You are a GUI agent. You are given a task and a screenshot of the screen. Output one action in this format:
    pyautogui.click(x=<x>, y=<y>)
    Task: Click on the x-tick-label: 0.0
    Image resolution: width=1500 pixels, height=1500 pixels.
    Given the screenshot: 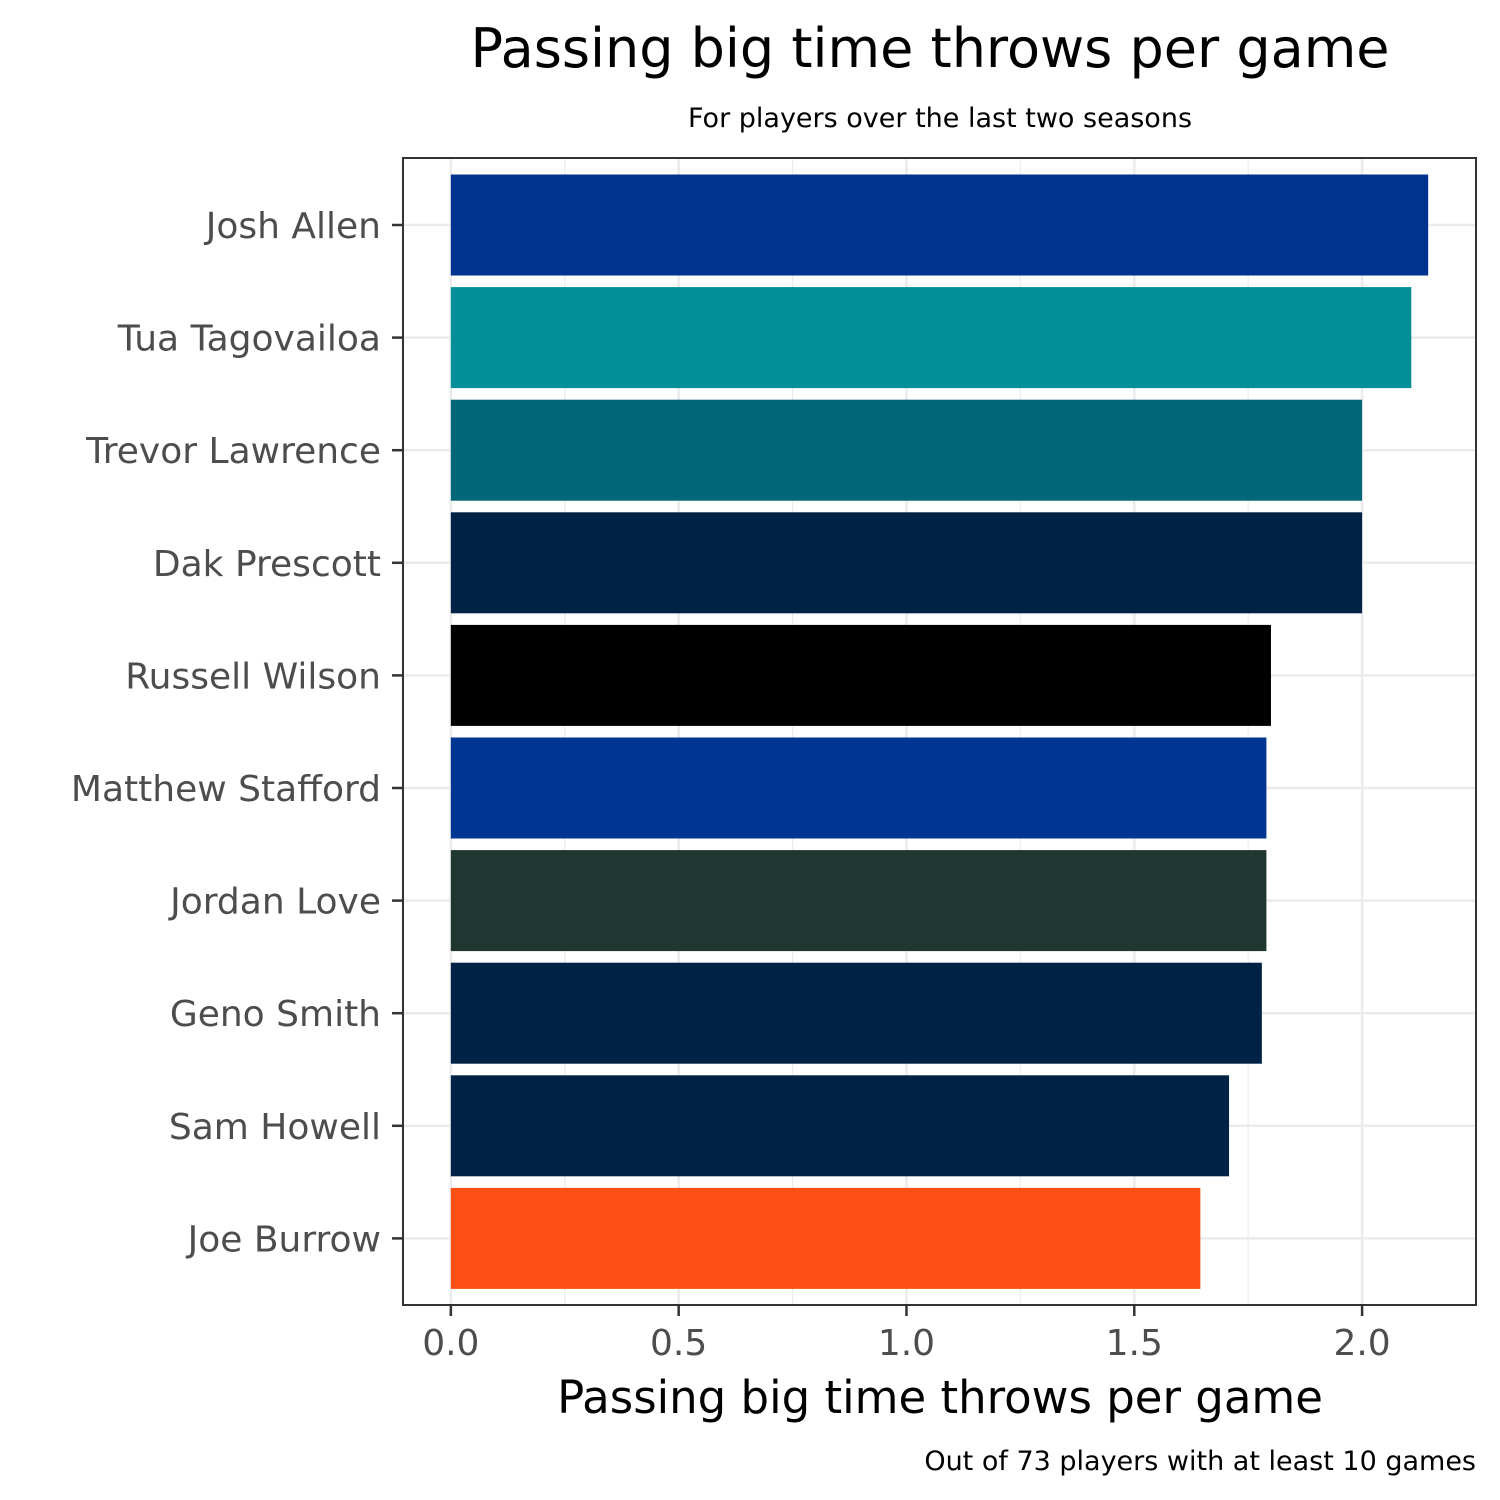 What is the action you would take?
    pyautogui.click(x=450, y=1343)
    